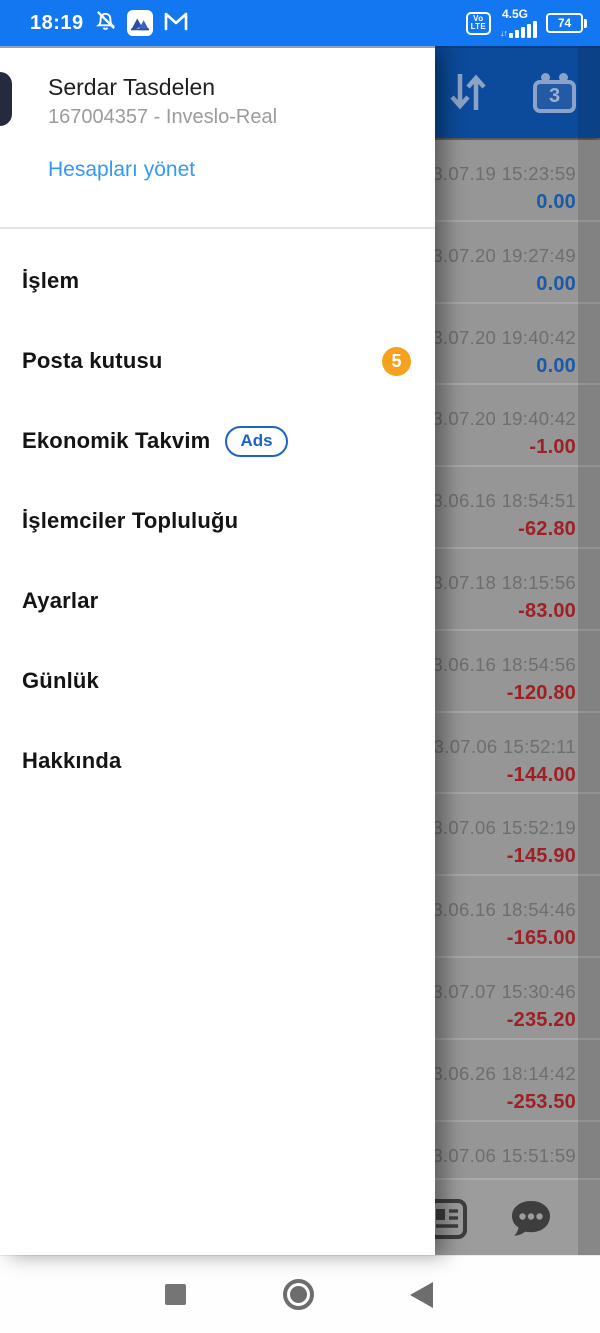 This screenshot has width=600, height=1333. Describe the element at coordinates (515, 14) in the screenshot. I see `network-type-label: 4.5G` at that location.